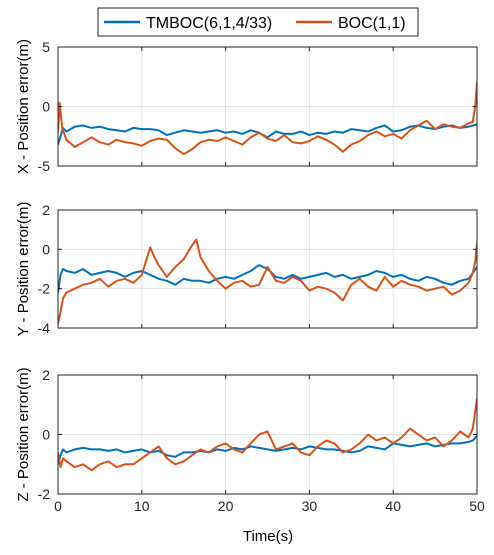 The width and height of the screenshot is (494, 555). What do you see at coordinates (310, 506) in the screenshot?
I see `x-tick-label: 30` at bounding box center [310, 506].